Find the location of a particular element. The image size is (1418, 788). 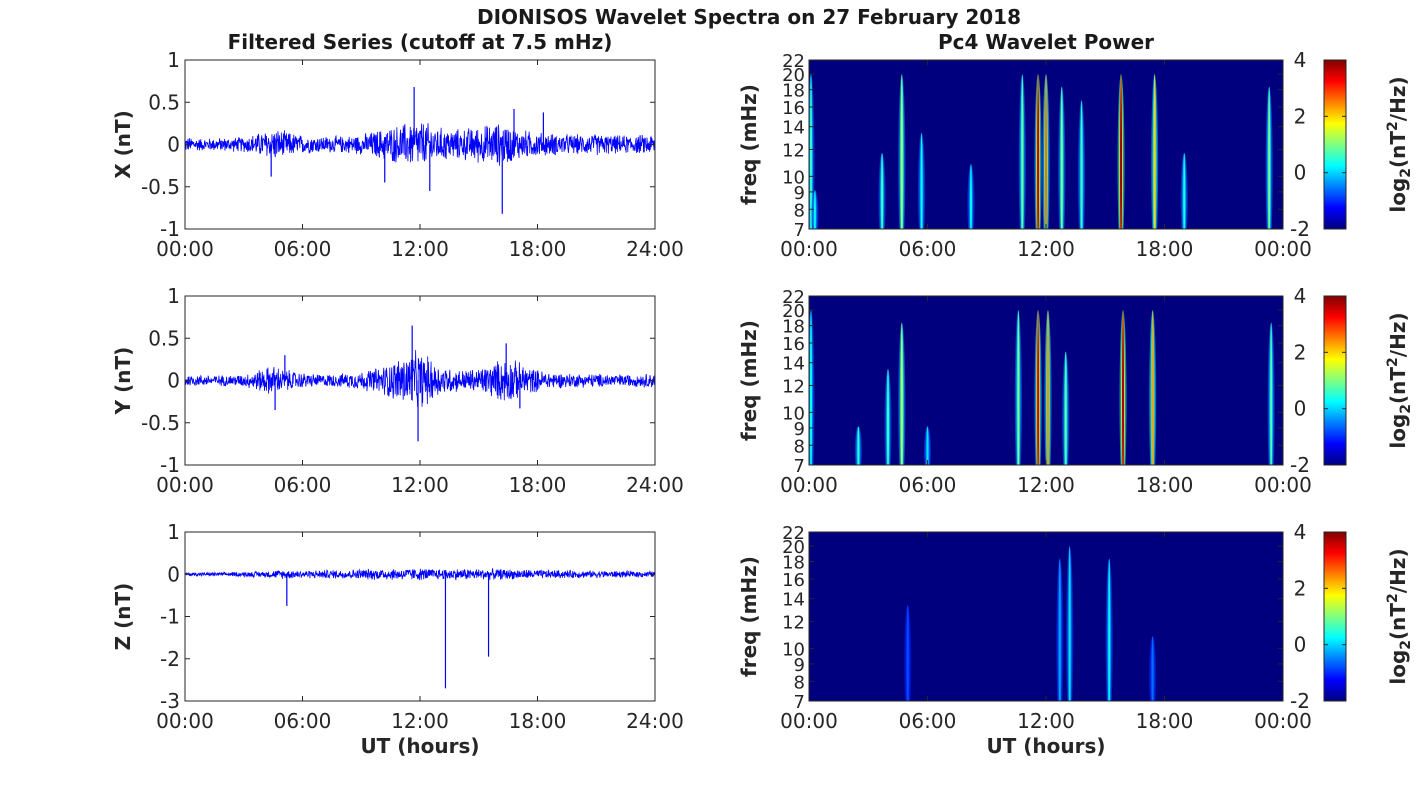

colorbar-tick-label: -2 is located at coordinates (1300, 465).